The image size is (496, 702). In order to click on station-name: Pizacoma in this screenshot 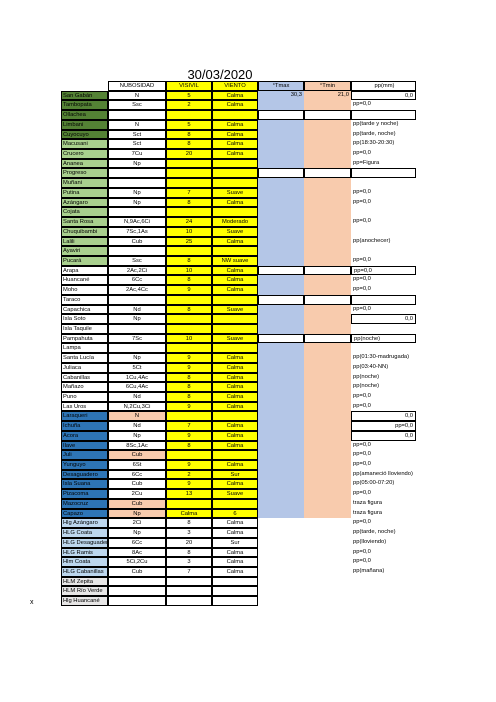, I will do `click(84, 494)`.